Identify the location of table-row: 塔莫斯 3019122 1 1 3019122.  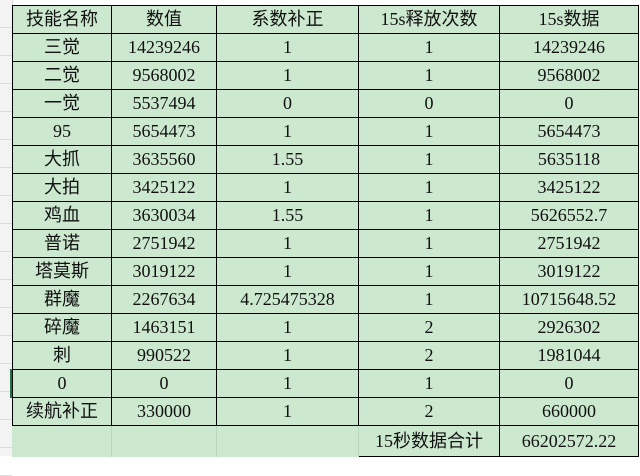
(325, 271).